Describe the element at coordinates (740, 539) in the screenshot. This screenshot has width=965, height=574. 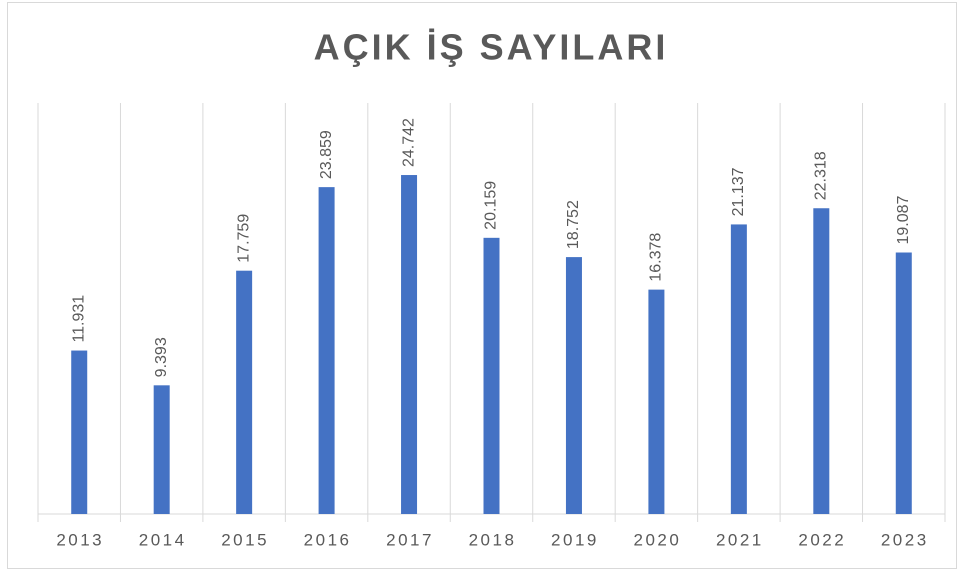
I see `x-tick-label: 2021` at that location.